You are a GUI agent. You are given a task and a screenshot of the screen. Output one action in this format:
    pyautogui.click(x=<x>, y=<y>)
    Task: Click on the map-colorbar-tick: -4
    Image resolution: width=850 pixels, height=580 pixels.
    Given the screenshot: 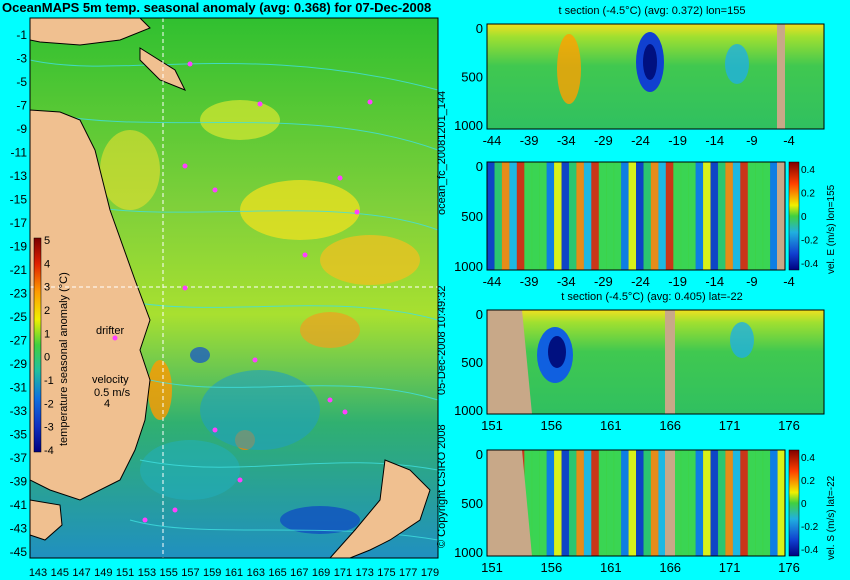 What is the action you would take?
    pyautogui.click(x=49, y=451)
    